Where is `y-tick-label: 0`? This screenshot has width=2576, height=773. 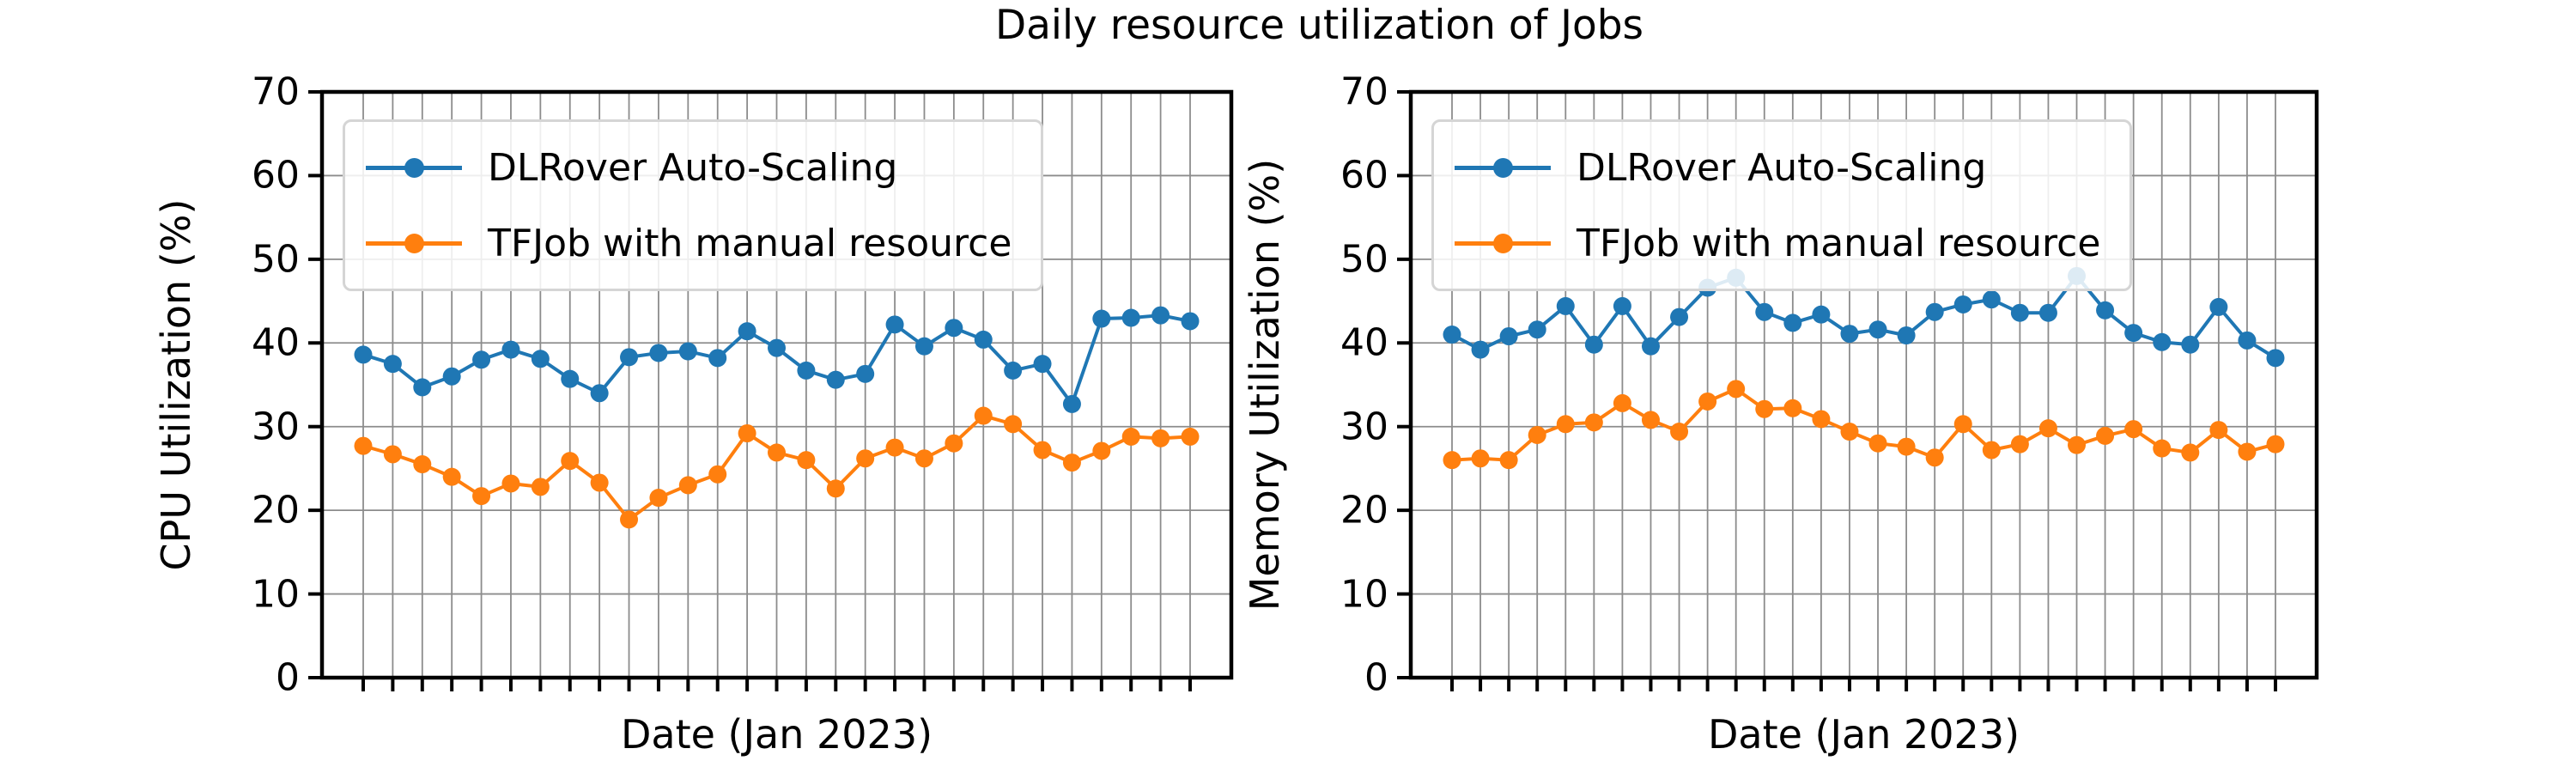
y-tick-label: 0 is located at coordinates (1376, 677).